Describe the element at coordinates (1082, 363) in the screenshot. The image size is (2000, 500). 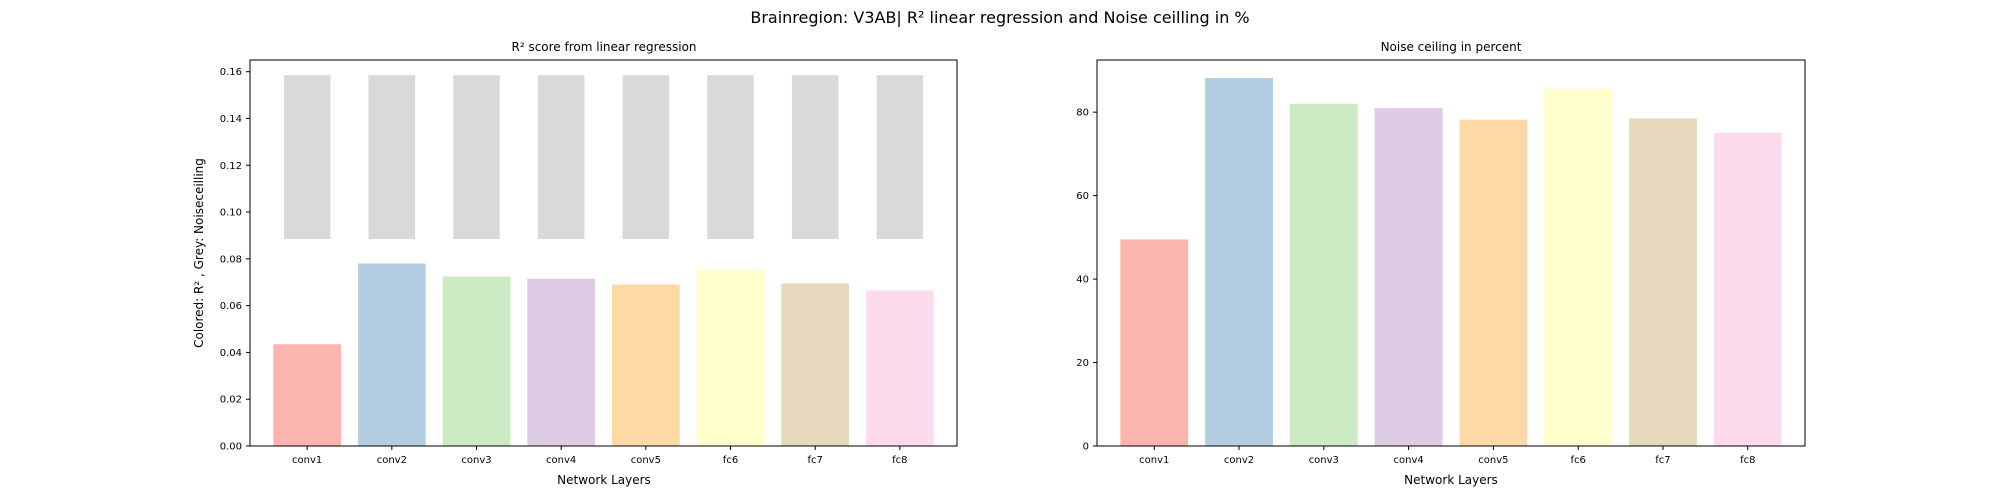
I see `noise-y-tick-label: 20` at that location.